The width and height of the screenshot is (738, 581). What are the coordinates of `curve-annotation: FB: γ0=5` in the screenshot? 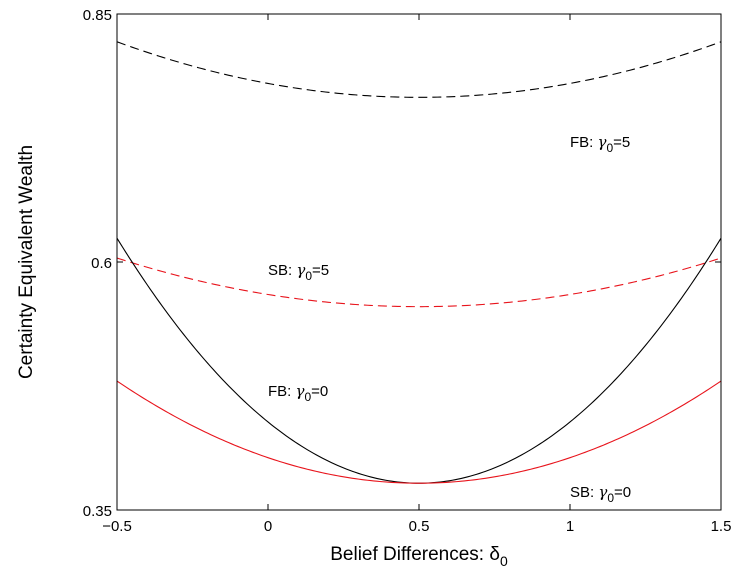 It's located at (600, 144).